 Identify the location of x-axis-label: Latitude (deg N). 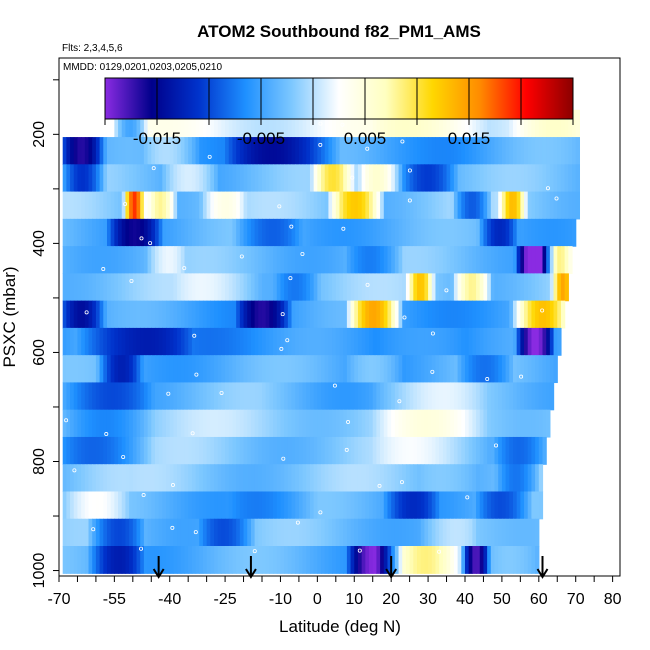
(340, 626).